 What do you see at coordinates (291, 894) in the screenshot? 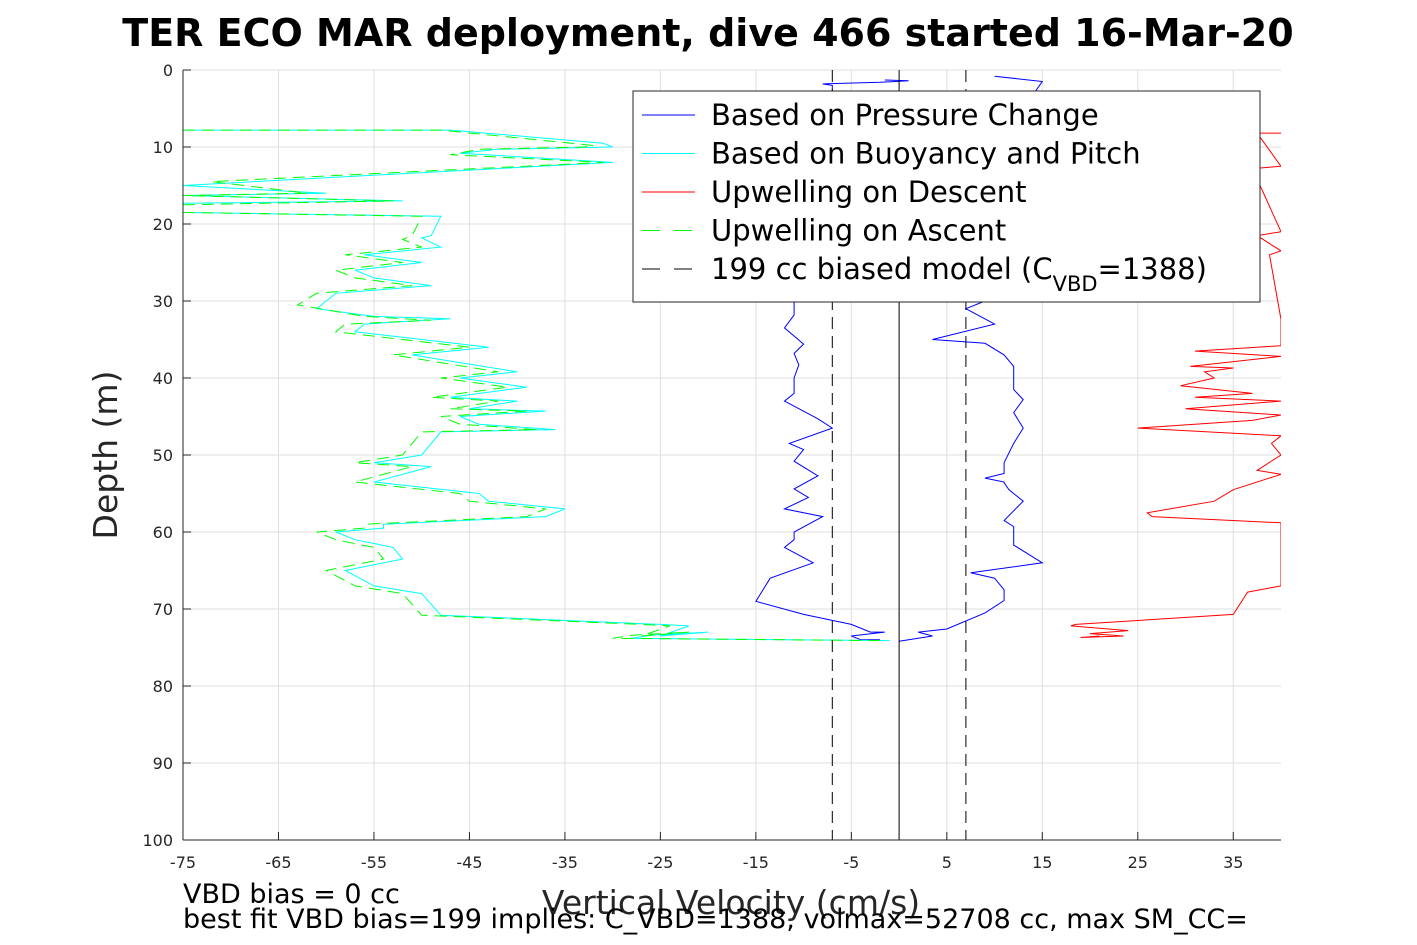
I see `footnote-vbd-bias: VBD bias = 0 cc` at bounding box center [291, 894].